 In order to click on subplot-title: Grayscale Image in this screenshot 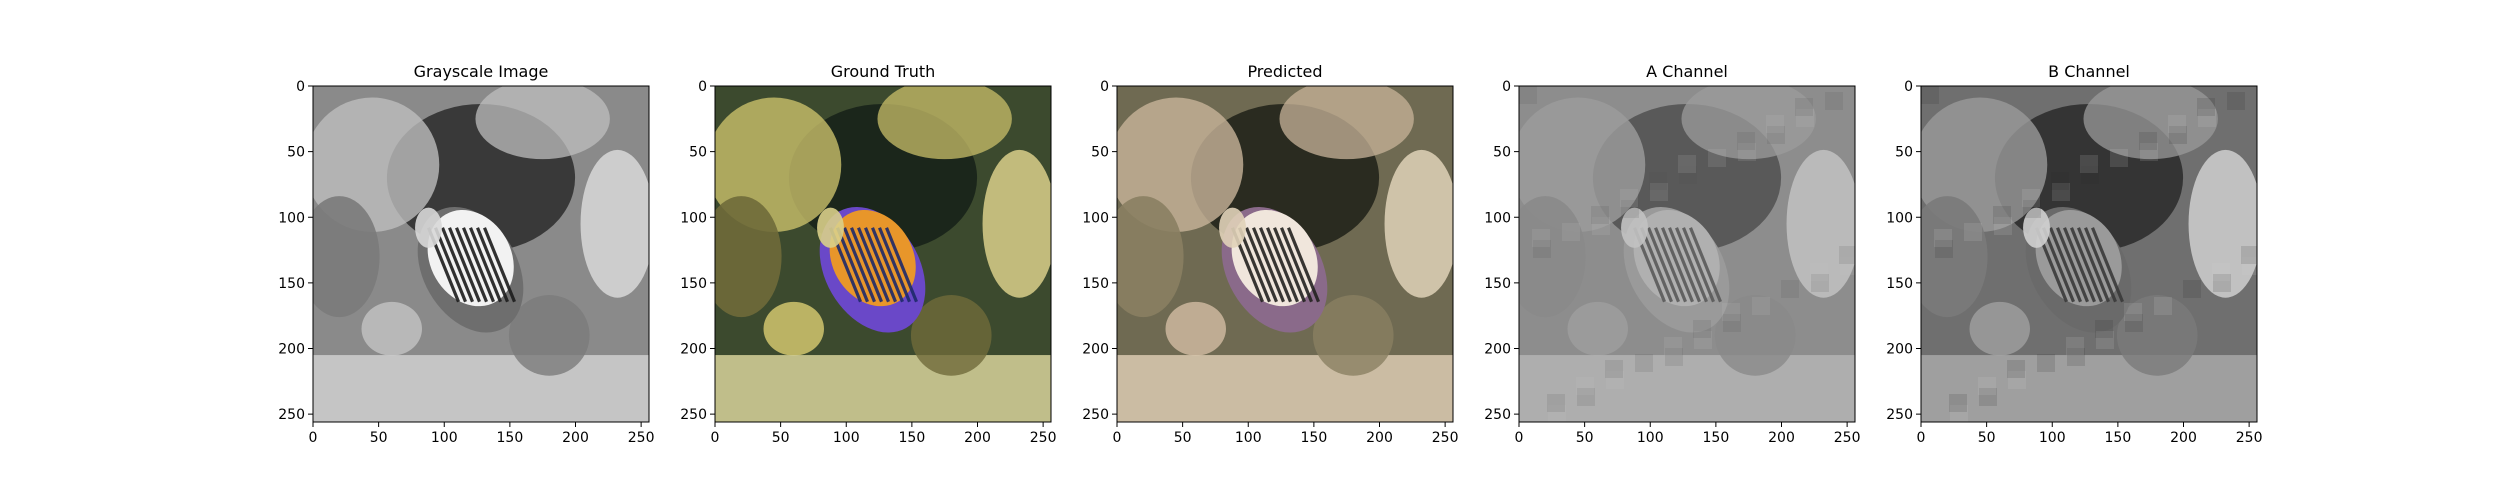, I will do `click(481, 71)`.